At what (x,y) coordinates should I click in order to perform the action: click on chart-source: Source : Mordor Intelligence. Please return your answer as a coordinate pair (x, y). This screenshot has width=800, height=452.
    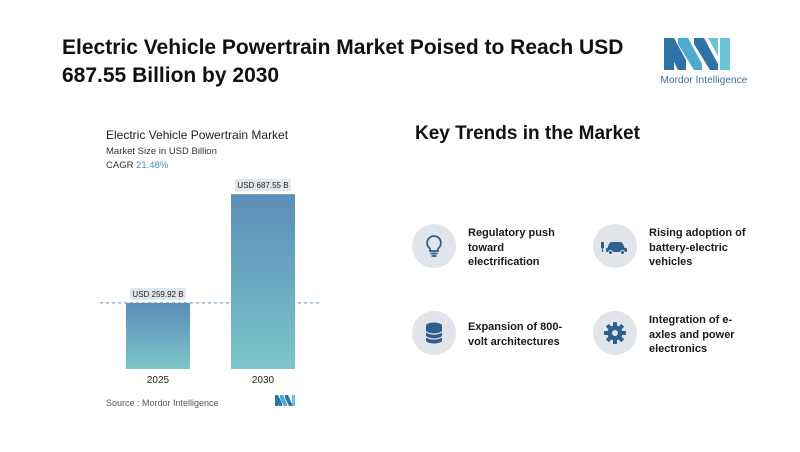
    Looking at the image, I should click on (162, 403).